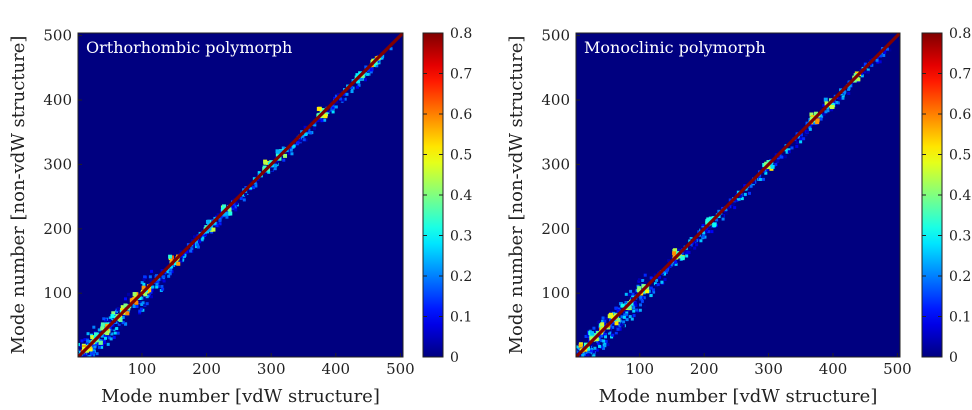 The width and height of the screenshot is (972, 410). What do you see at coordinates (960, 196) in the screenshot?
I see `colorbar-tick-label: 0.4` at bounding box center [960, 196].